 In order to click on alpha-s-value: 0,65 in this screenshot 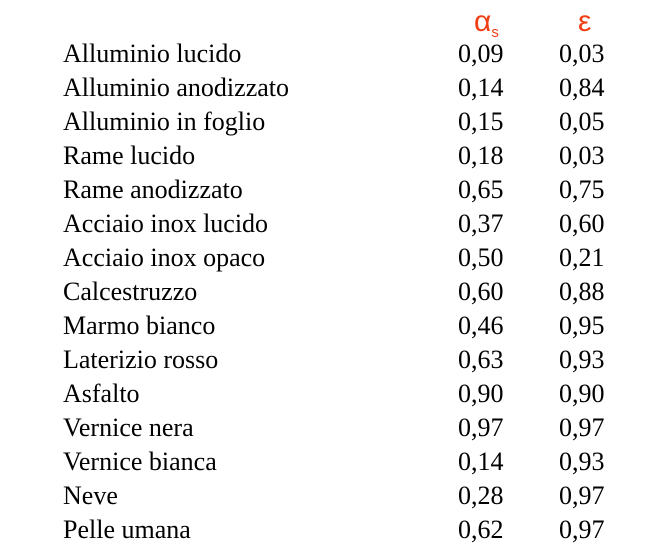, I will do `click(481, 189)`.